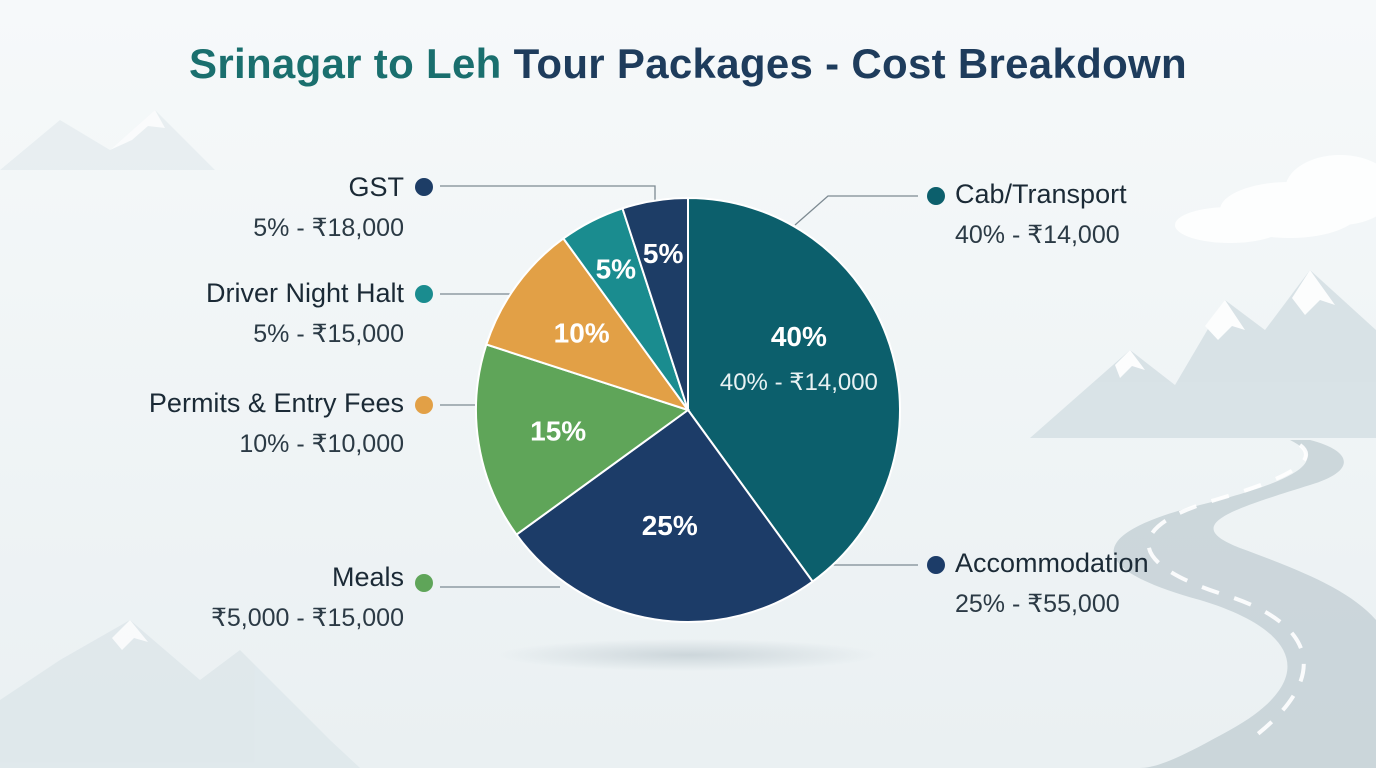 This screenshot has width=1376, height=768. Describe the element at coordinates (1052, 583) in the screenshot. I see `callout-accommodation: Accommodation 25% - ₹55,000` at that location.